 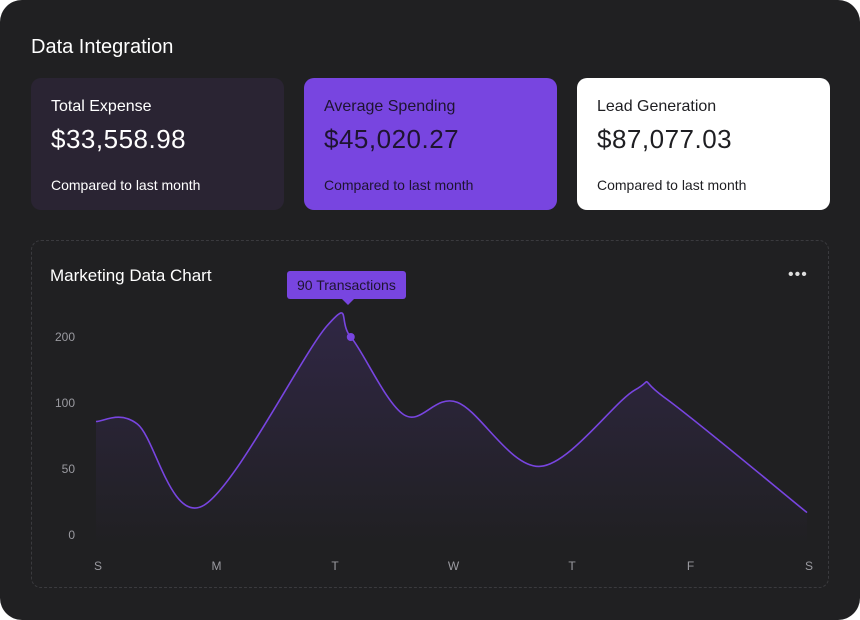 I want to click on y-tick-label: 100, so click(x=65, y=403).